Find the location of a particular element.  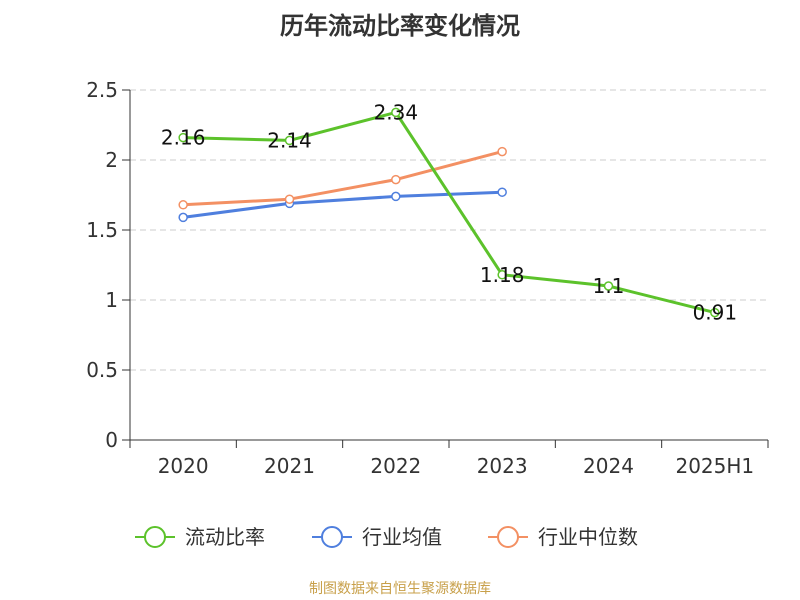

data-label: 0.91 is located at coordinates (715, 313).